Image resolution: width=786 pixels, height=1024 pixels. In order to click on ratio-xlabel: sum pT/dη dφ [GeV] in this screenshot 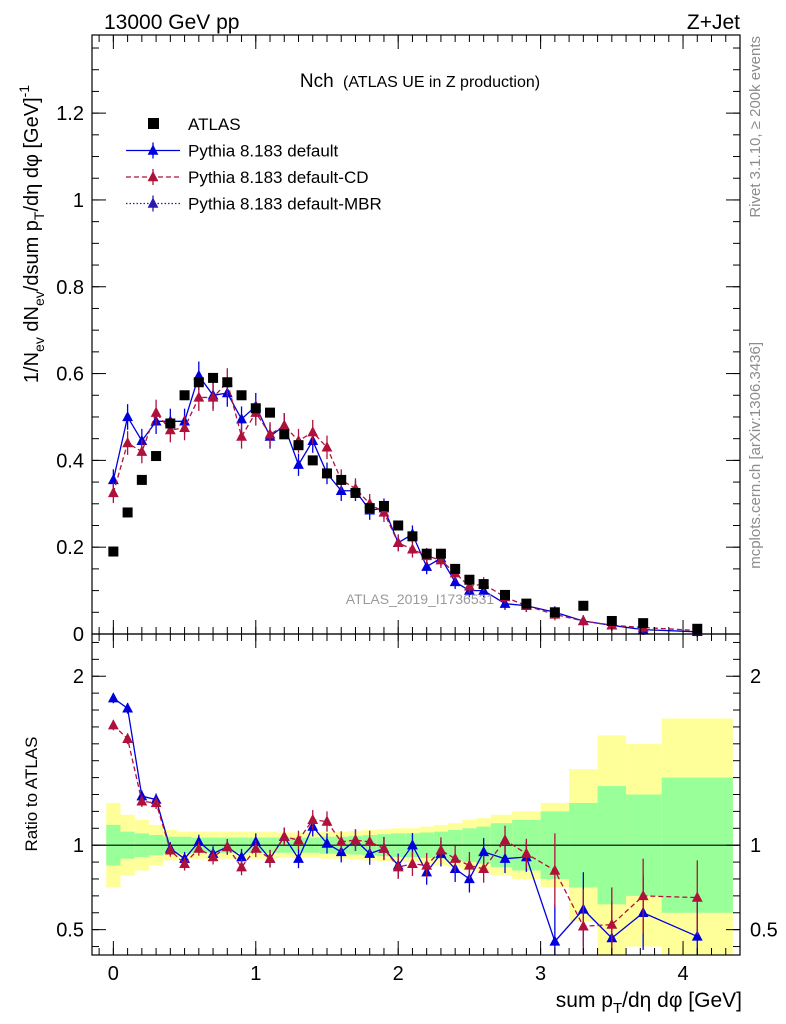, I will do `click(649, 1003)`.